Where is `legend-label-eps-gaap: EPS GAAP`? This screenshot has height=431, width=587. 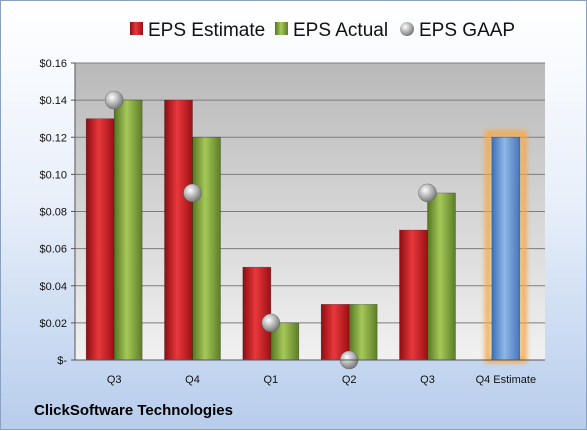
legend-label-eps-gaap: EPS GAAP is located at coordinates (467, 30).